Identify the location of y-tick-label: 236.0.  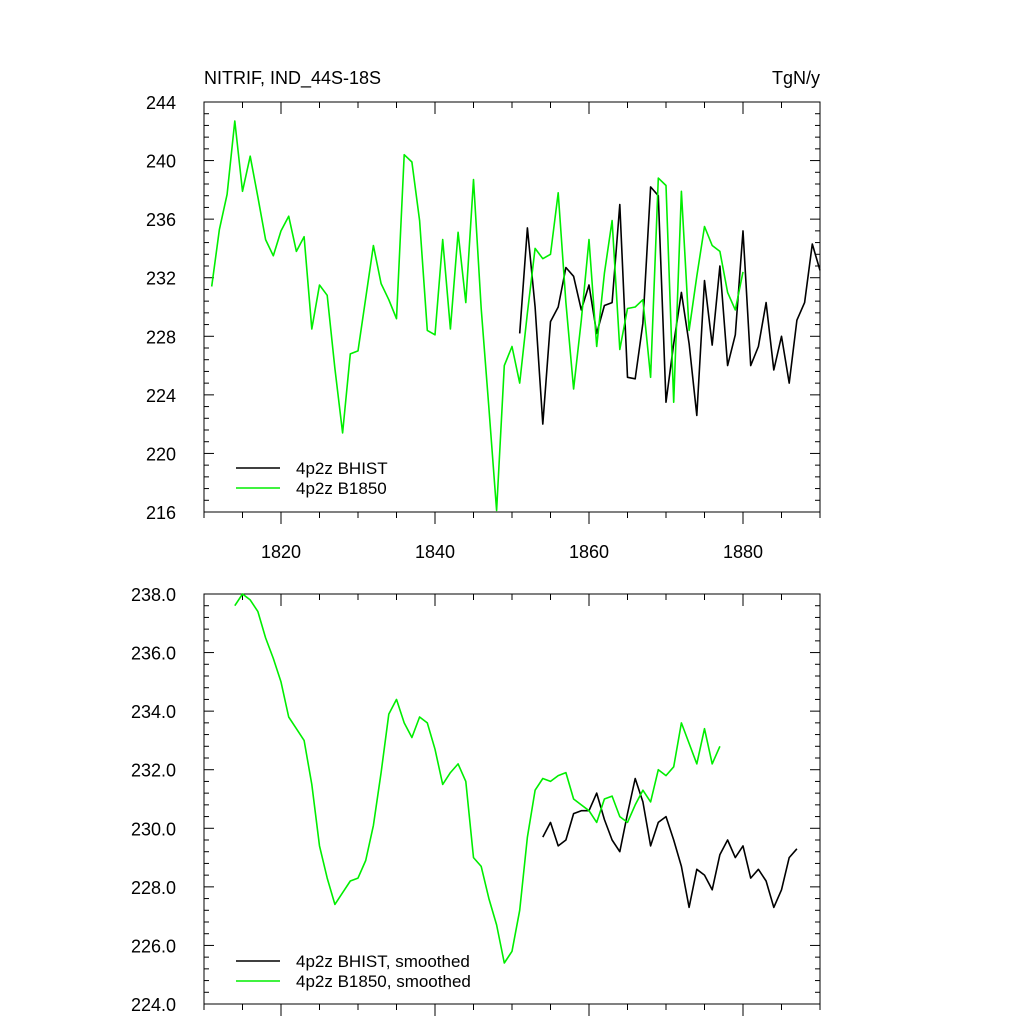
(153, 654).